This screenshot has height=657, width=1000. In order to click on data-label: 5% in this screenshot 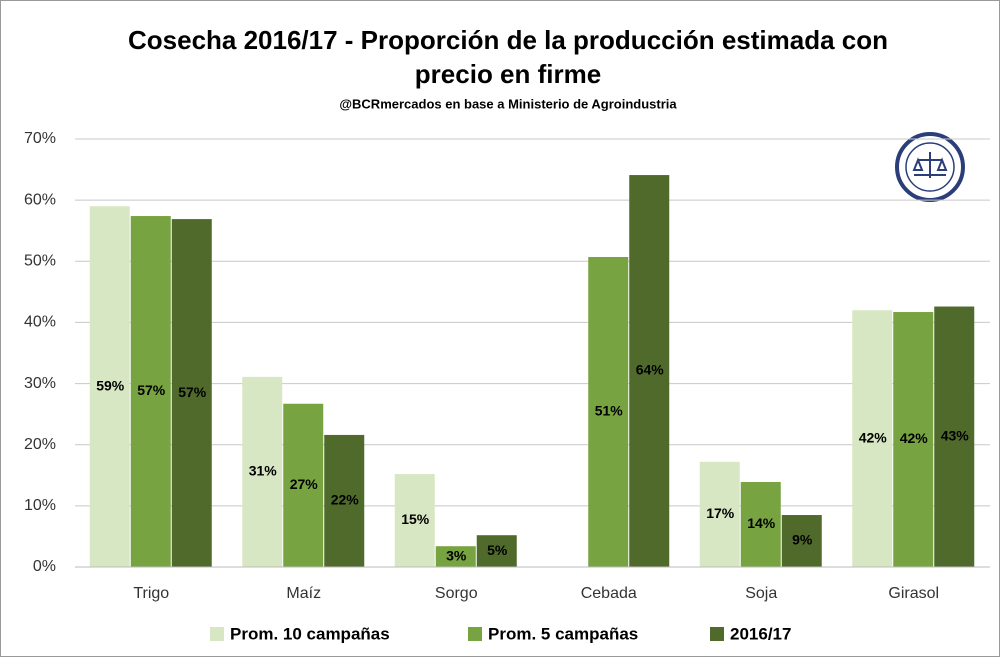, I will do `click(497, 550)`.